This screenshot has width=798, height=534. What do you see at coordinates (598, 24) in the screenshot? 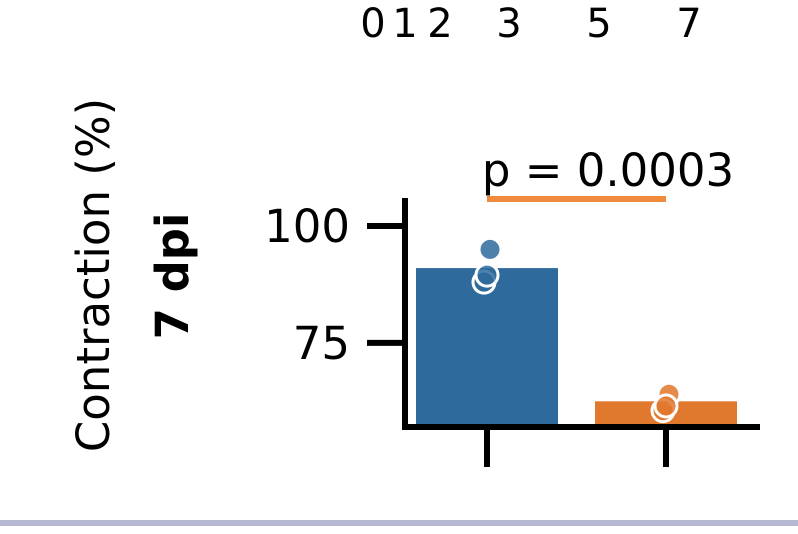
I see `top-tick-label: 5` at bounding box center [598, 24].